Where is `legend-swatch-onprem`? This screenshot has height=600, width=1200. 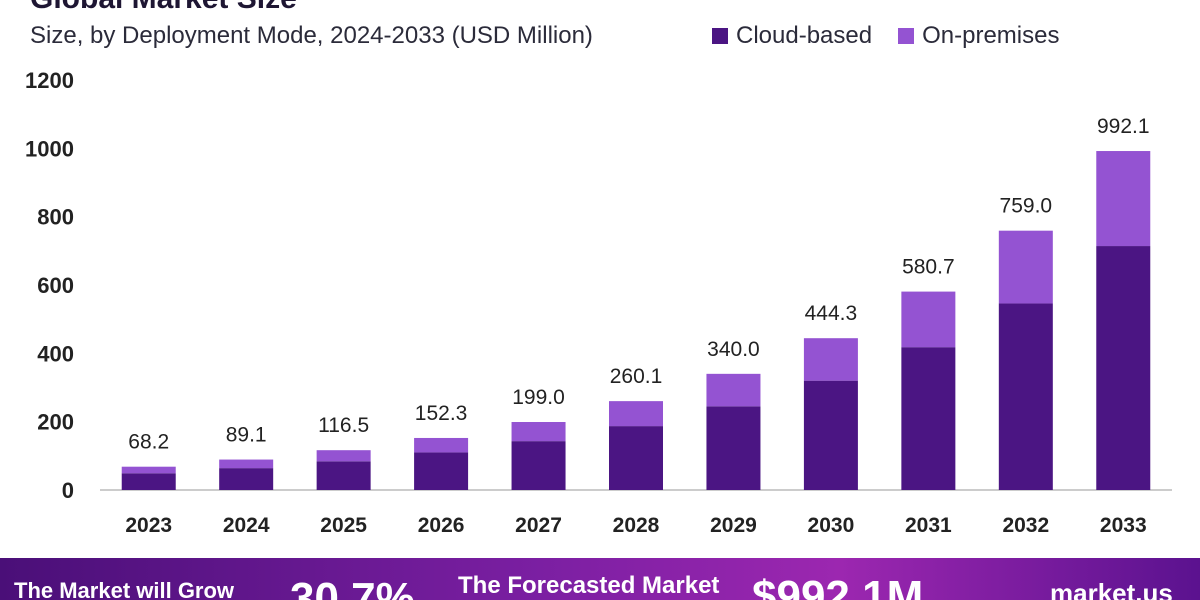 legend-swatch-onprem is located at coordinates (906, 36).